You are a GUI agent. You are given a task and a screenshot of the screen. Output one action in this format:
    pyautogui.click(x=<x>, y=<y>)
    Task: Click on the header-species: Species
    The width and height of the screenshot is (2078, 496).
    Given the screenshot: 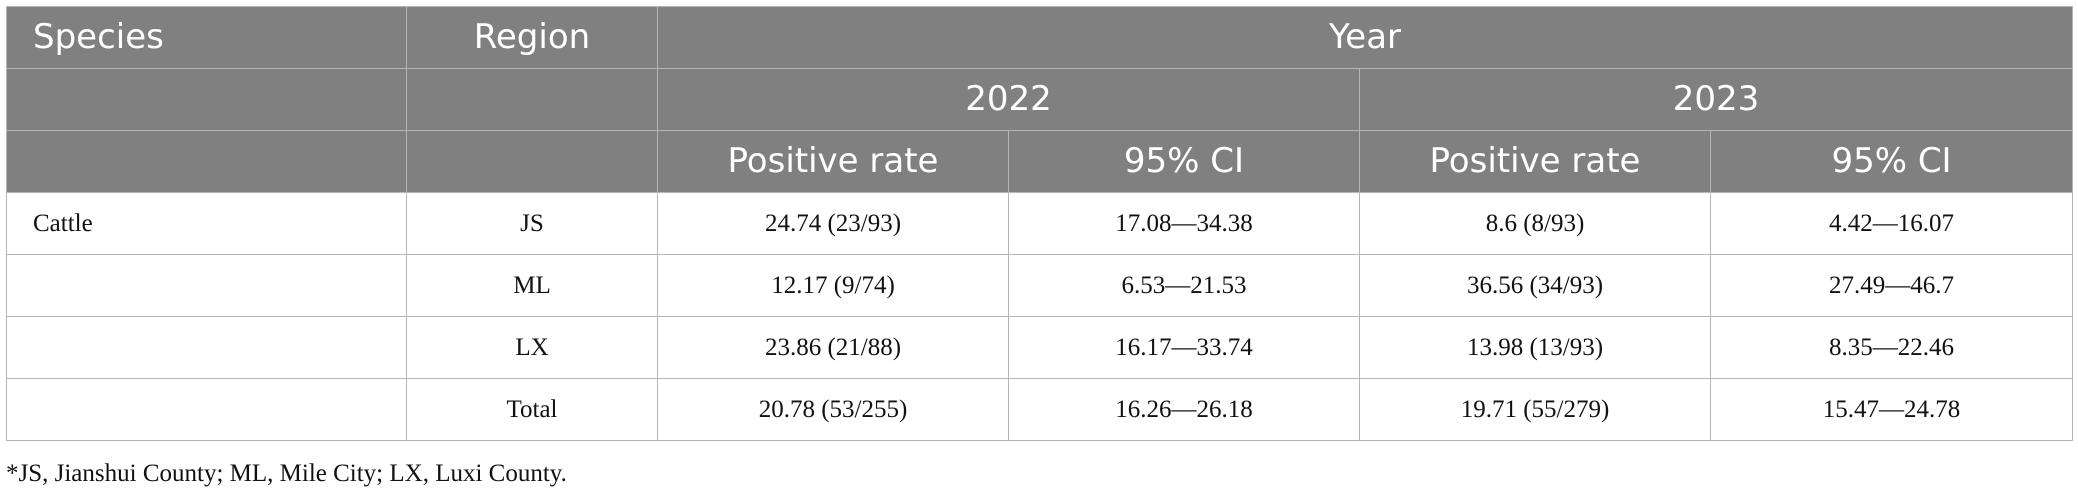 What is the action you would take?
    pyautogui.click(x=206, y=37)
    